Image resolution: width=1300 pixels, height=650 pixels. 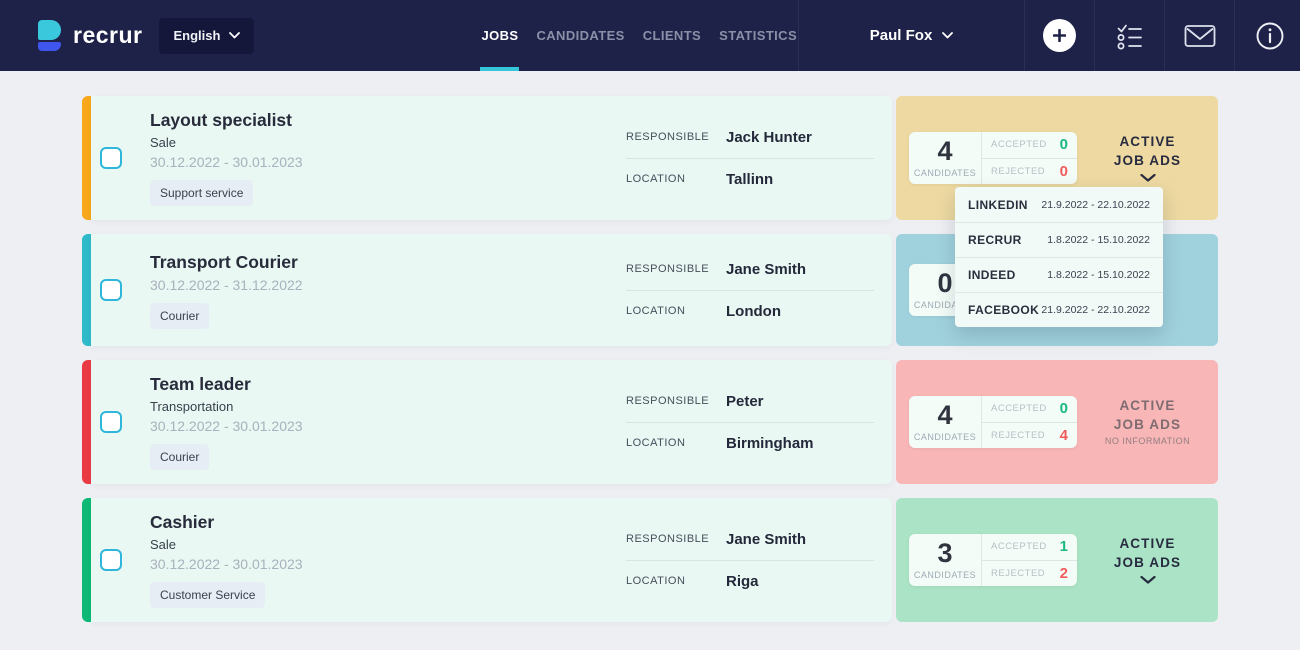 What do you see at coordinates (1063, 435) in the screenshot?
I see `rejected-count: 4` at bounding box center [1063, 435].